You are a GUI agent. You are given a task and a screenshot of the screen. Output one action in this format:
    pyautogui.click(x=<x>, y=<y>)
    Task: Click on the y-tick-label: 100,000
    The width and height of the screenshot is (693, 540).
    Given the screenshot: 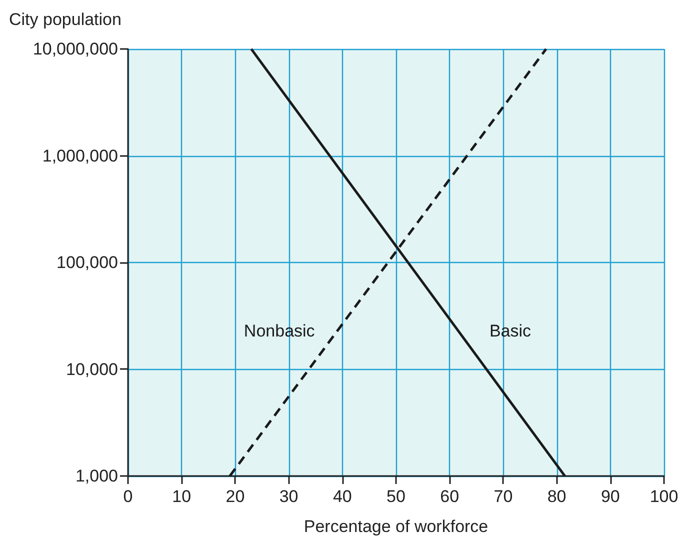 What is the action you would take?
    pyautogui.click(x=87, y=262)
    